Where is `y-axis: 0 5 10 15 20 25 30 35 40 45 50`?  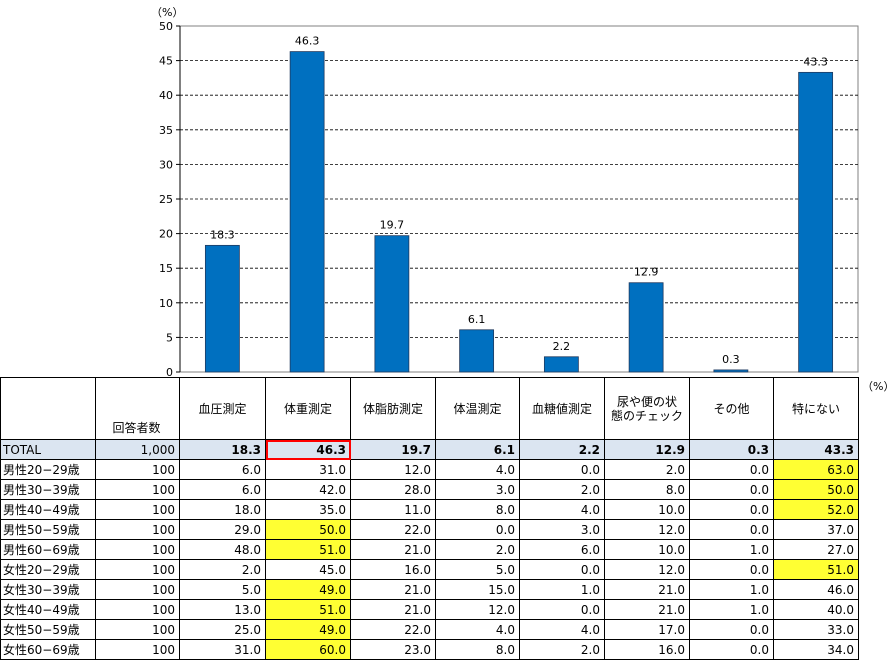 y-axis: 0 5 10 15 20 25 30 35 40 45 50 is located at coordinates (170, 198).